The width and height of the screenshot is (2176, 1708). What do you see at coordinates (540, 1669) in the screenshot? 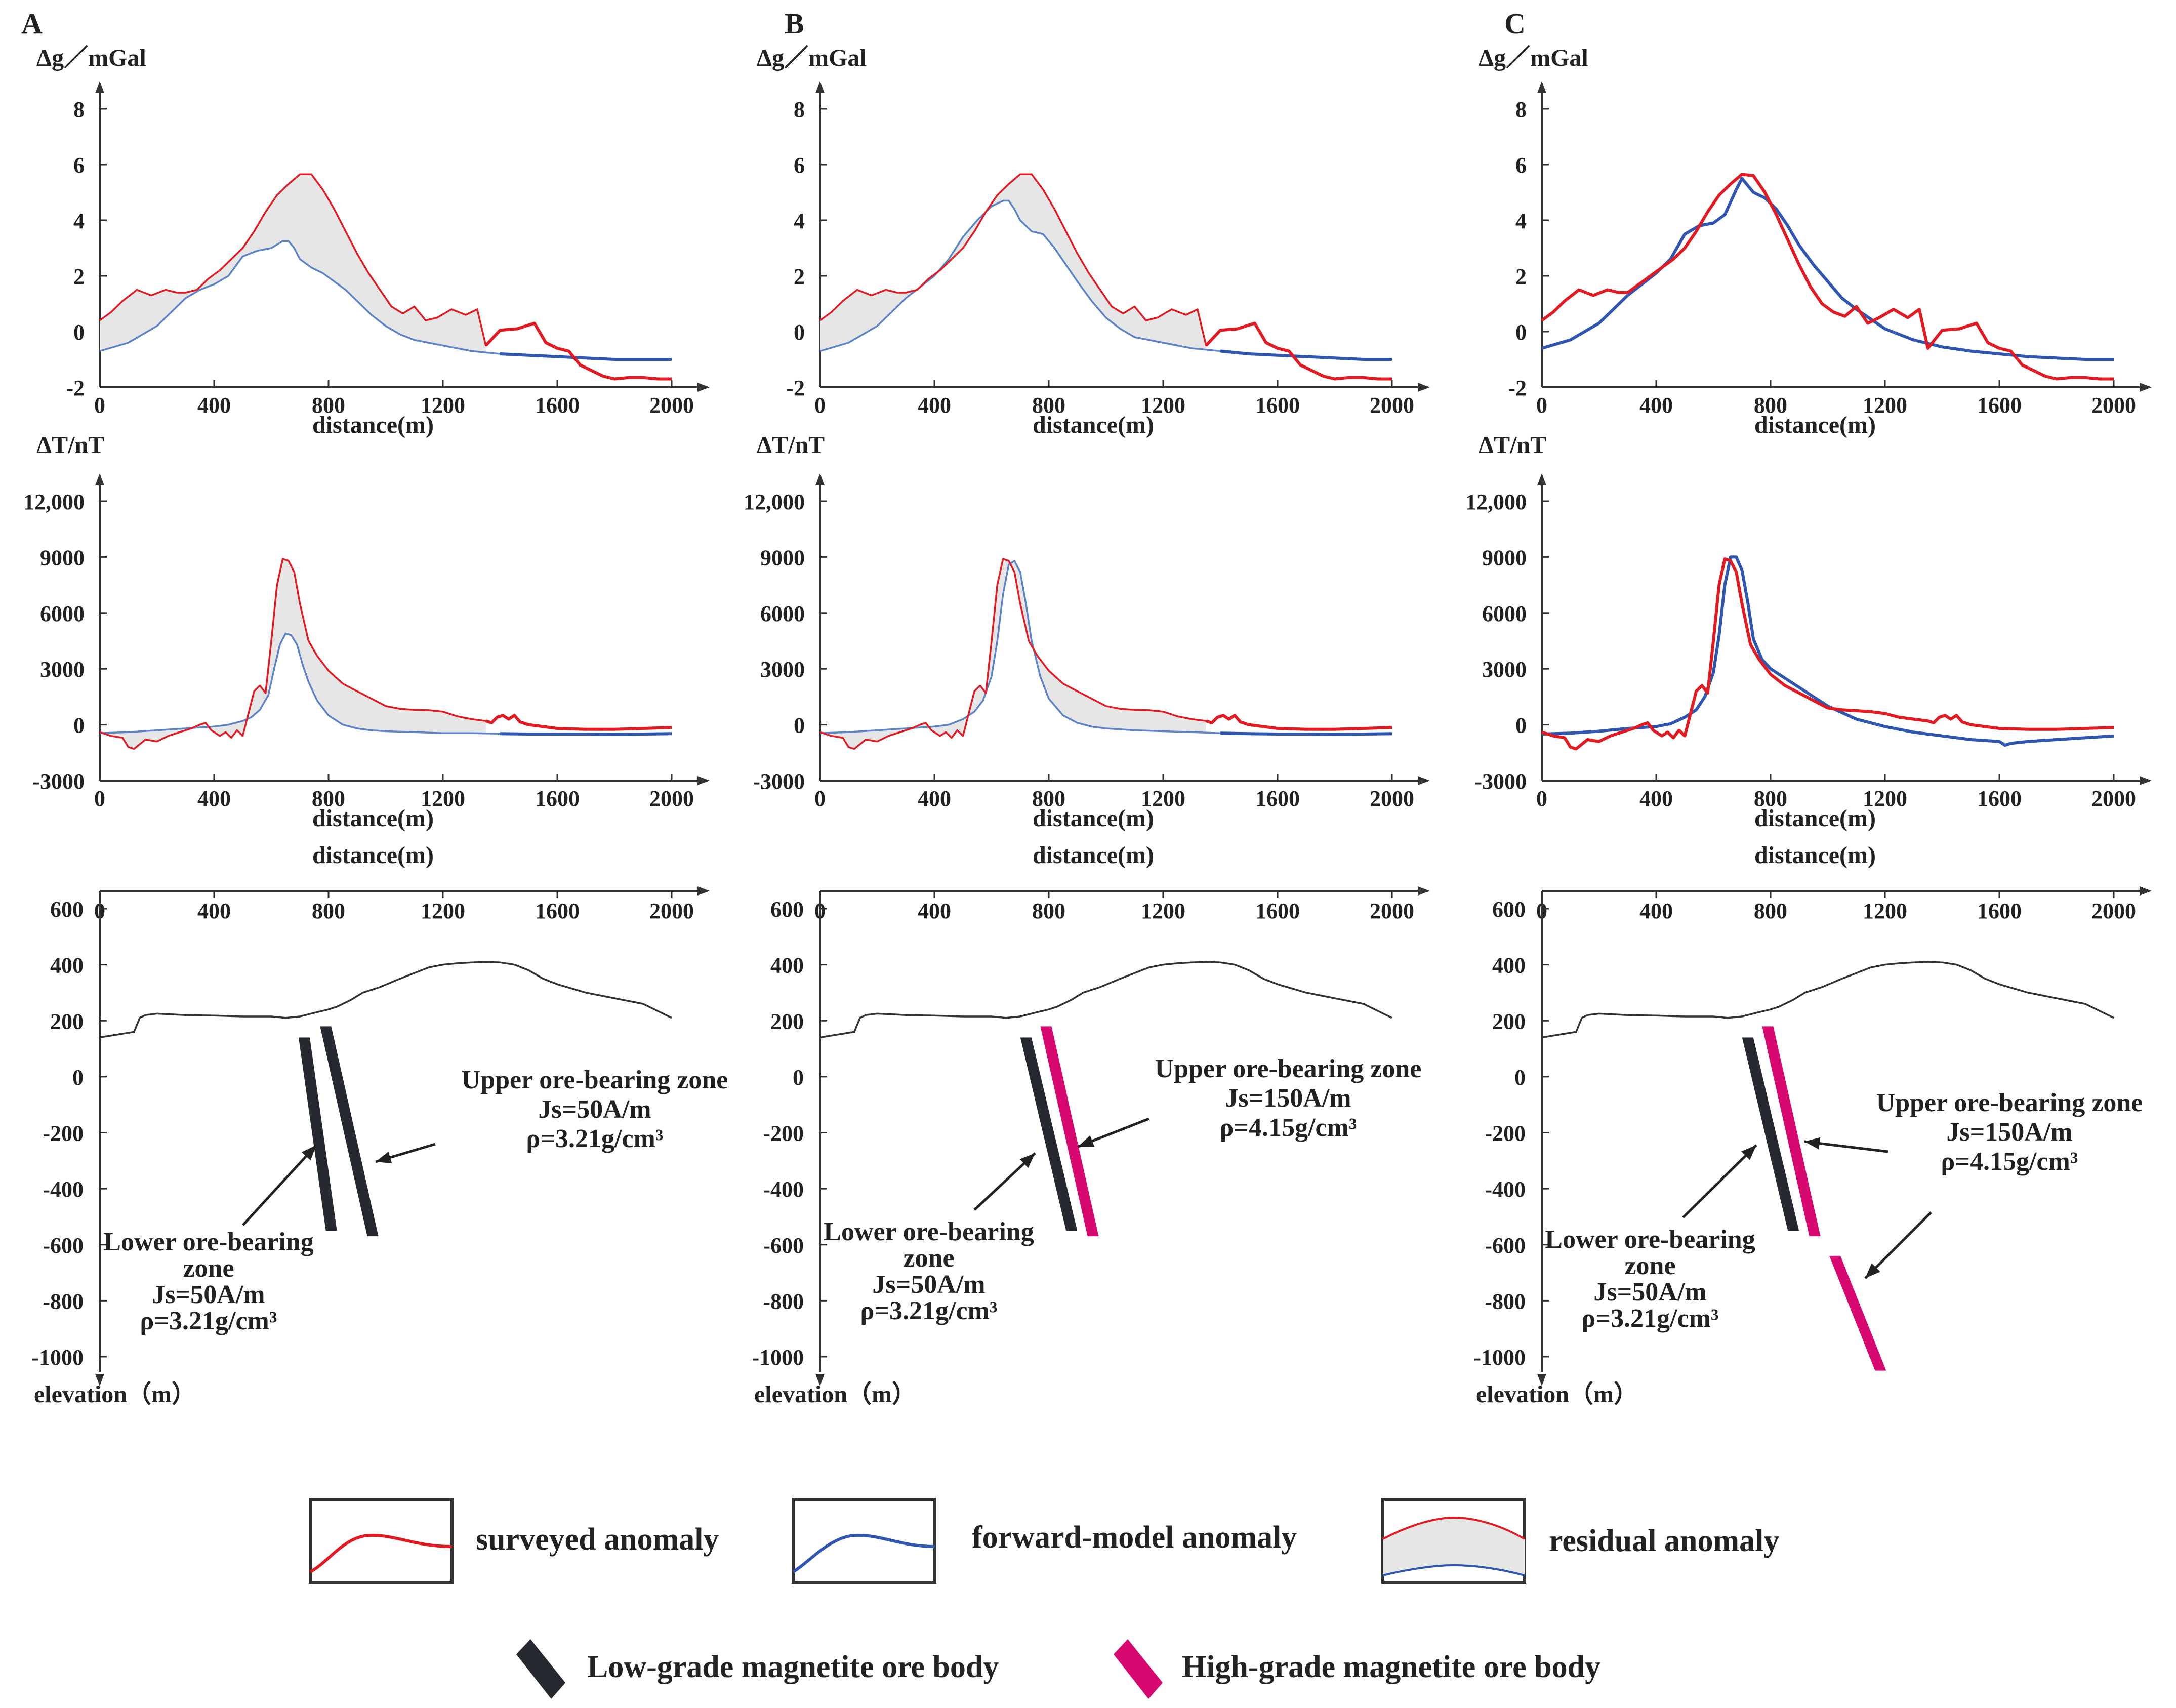
I see `legend-low-grade-swatch` at bounding box center [540, 1669].